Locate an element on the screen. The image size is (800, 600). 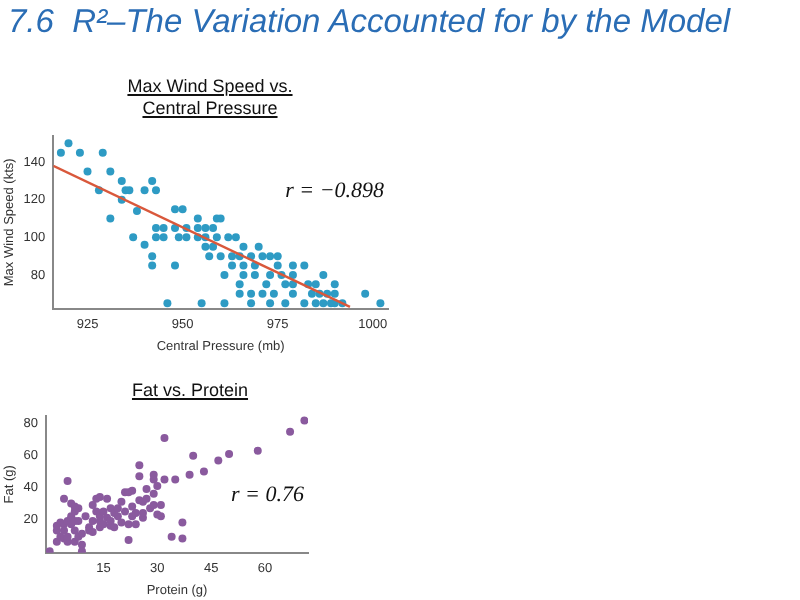
text: 7.6 R²–The Variation Accounted for by the Model is located at coordinates (370, 23).